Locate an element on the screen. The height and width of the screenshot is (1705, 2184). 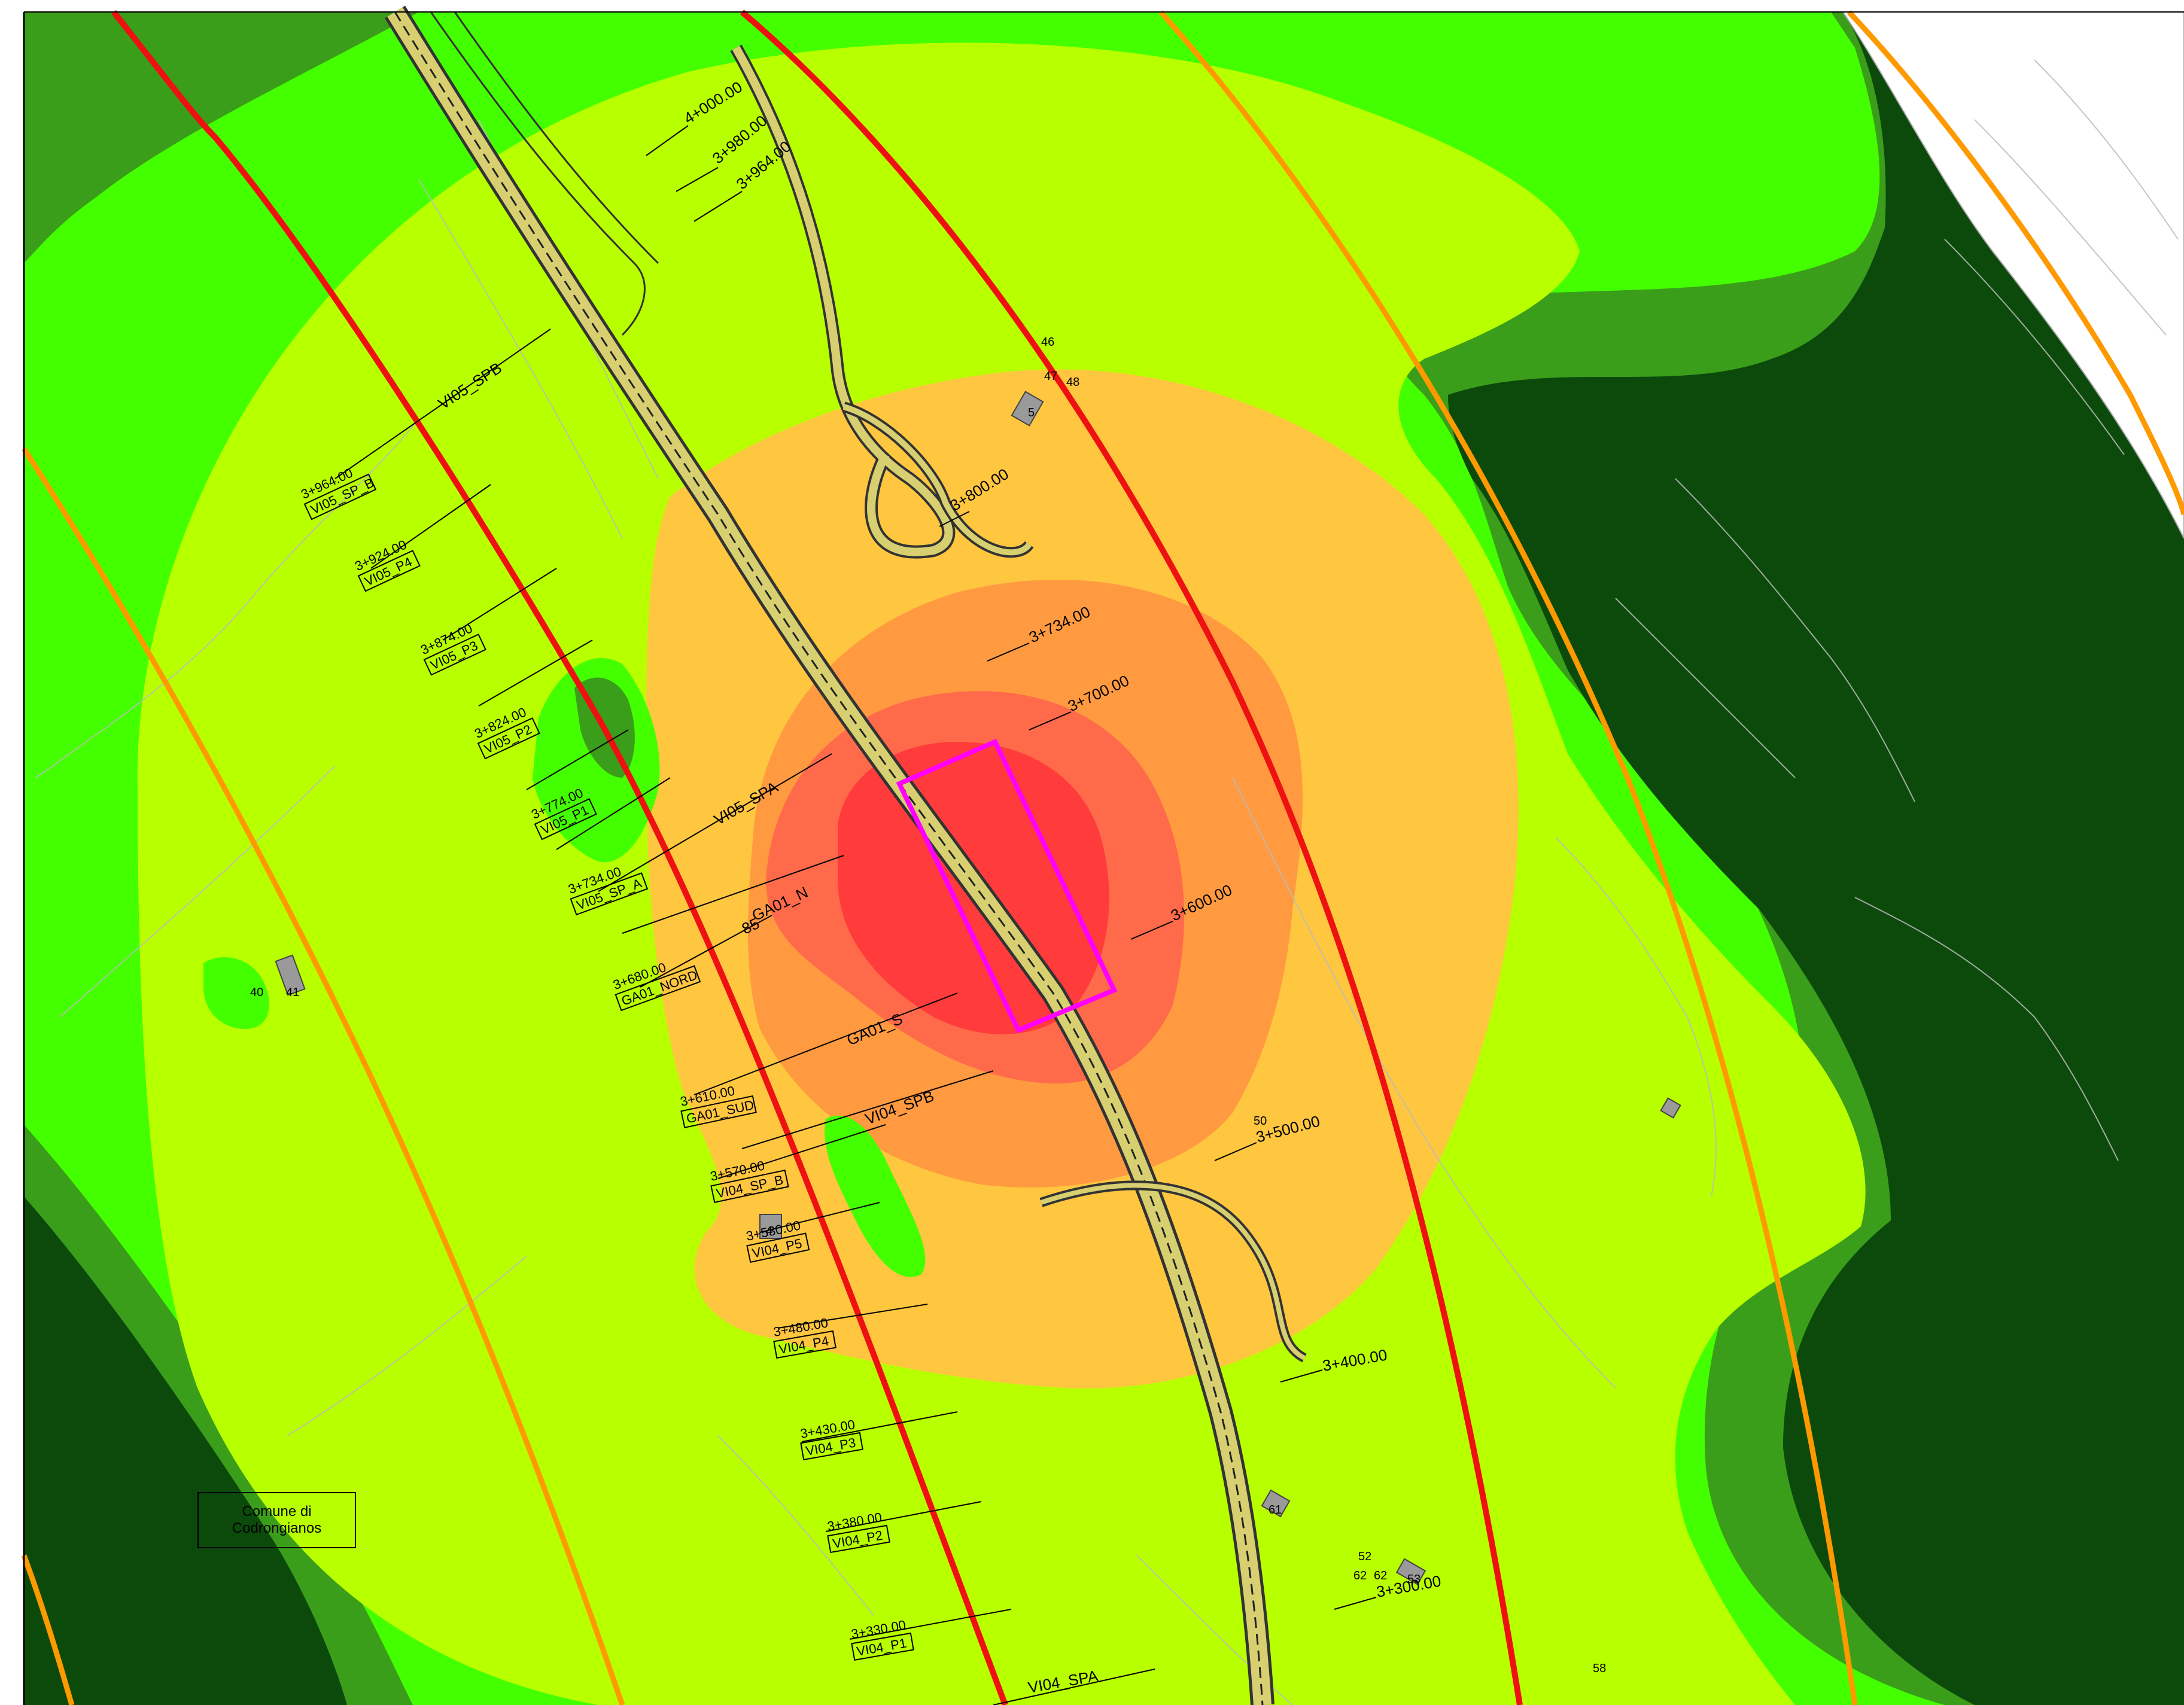
unmapped-area-ne is located at coordinates (2013, 275).